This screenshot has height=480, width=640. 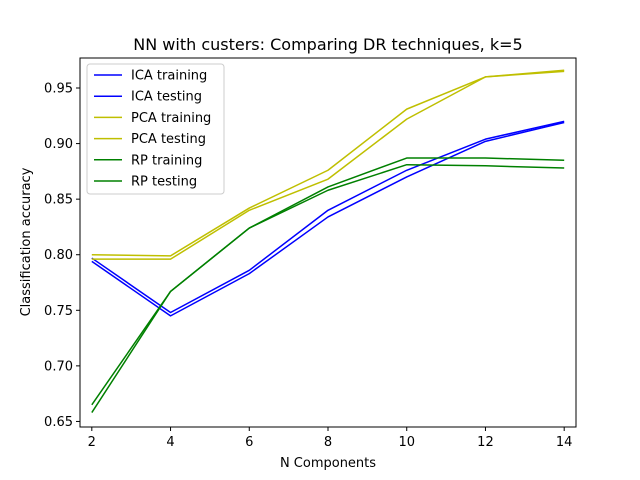 I want to click on x-tick-label: 4, so click(x=170, y=442).